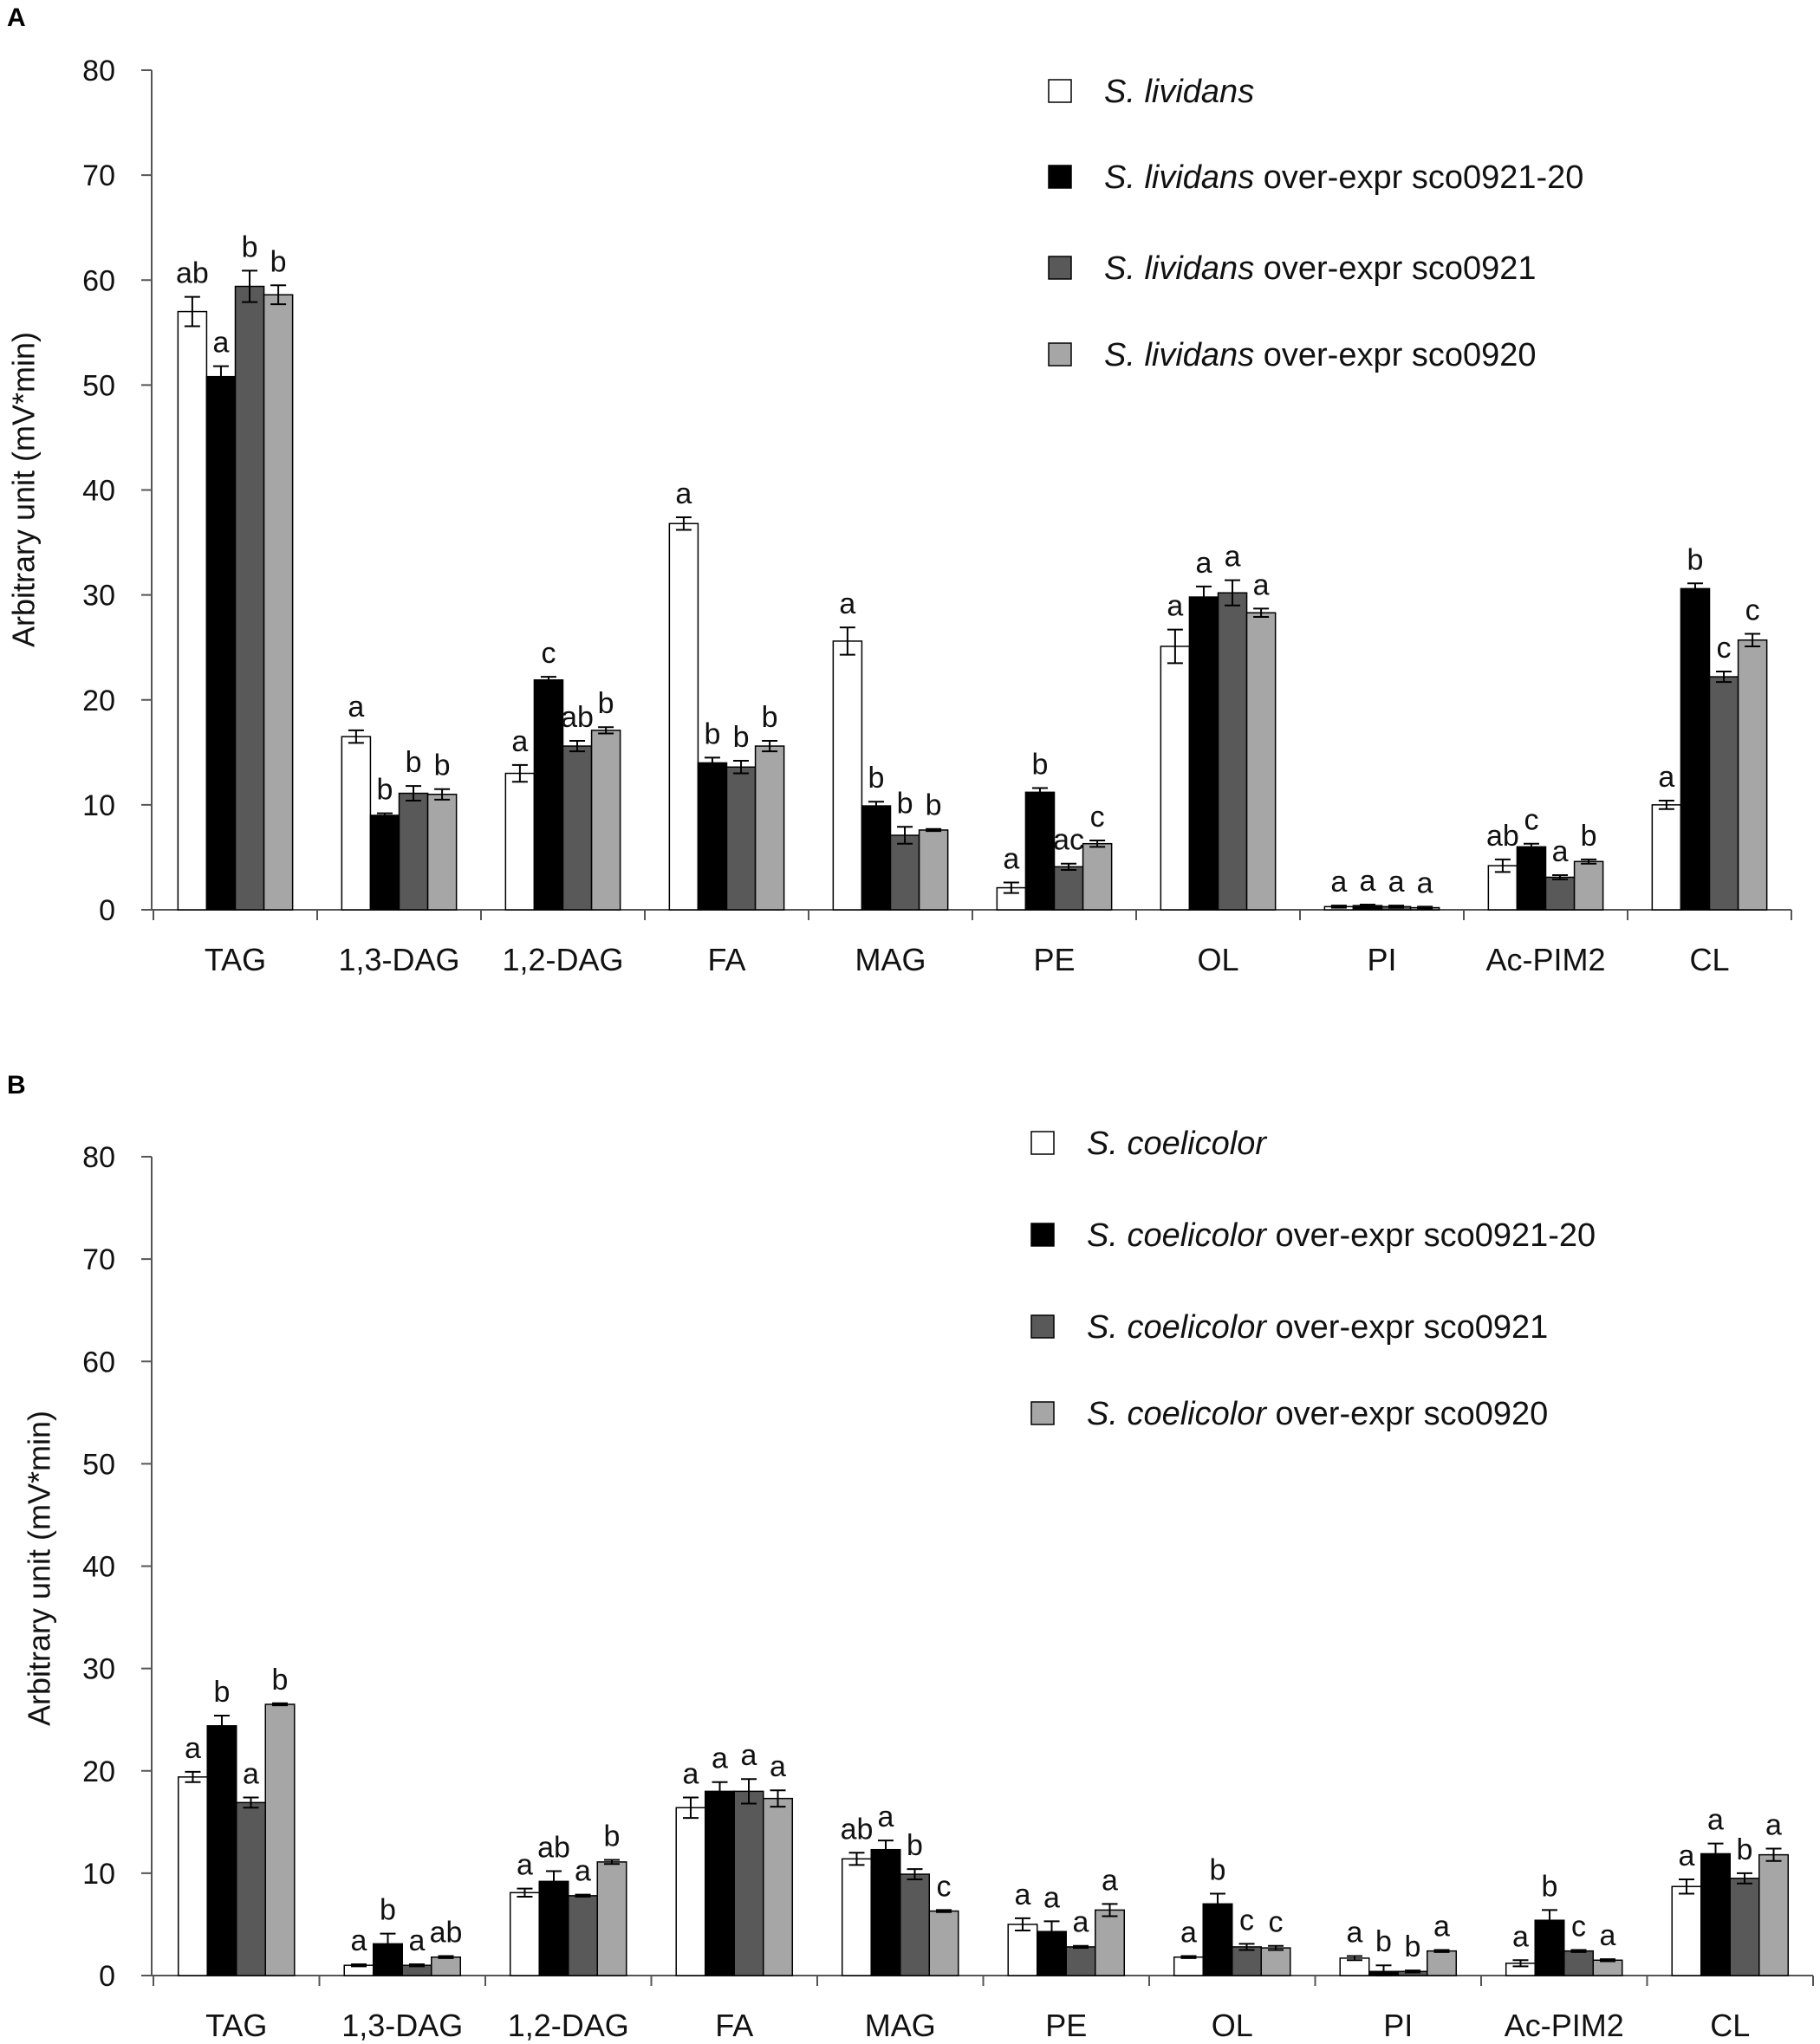 The height and width of the screenshot is (2044, 1820). I want to click on y-tick-label: 20, so click(98, 1772).